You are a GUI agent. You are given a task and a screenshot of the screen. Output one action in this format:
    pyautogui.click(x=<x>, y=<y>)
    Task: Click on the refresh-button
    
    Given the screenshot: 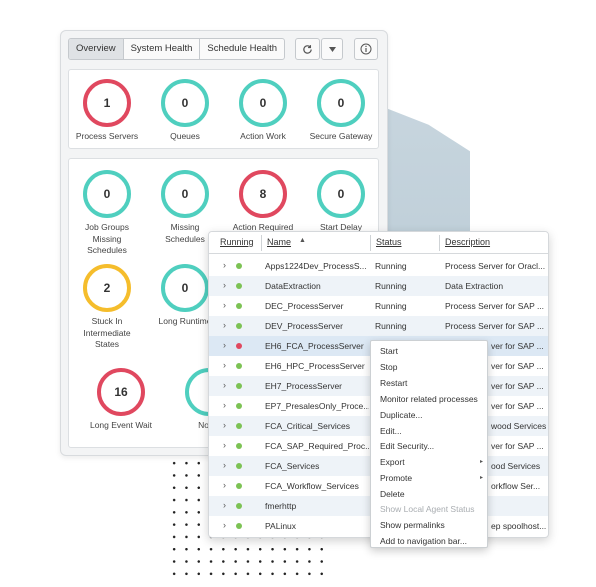 What is the action you would take?
    pyautogui.click(x=307, y=49)
    